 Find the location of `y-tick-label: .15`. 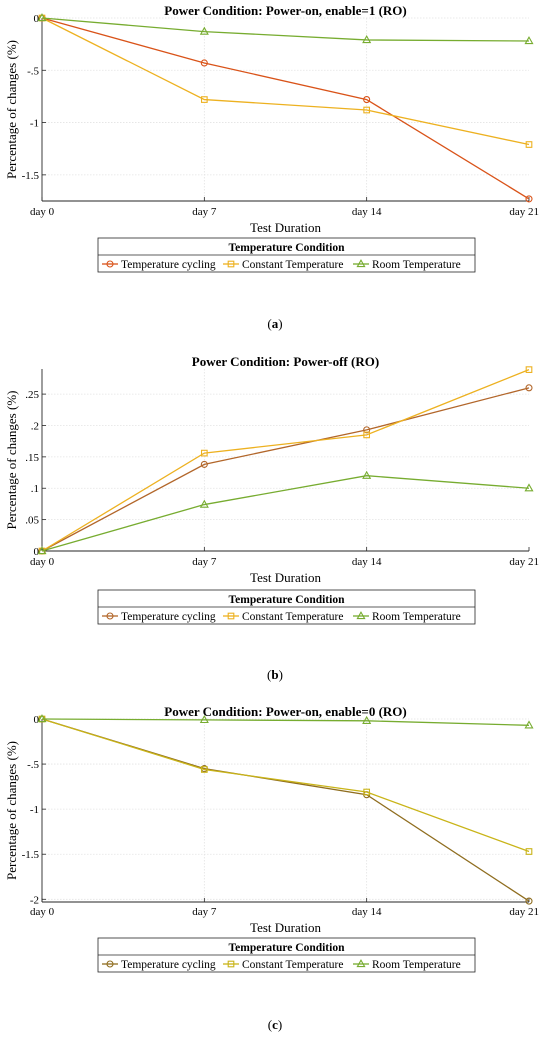

y-tick-label: .15 is located at coordinates (32, 458).